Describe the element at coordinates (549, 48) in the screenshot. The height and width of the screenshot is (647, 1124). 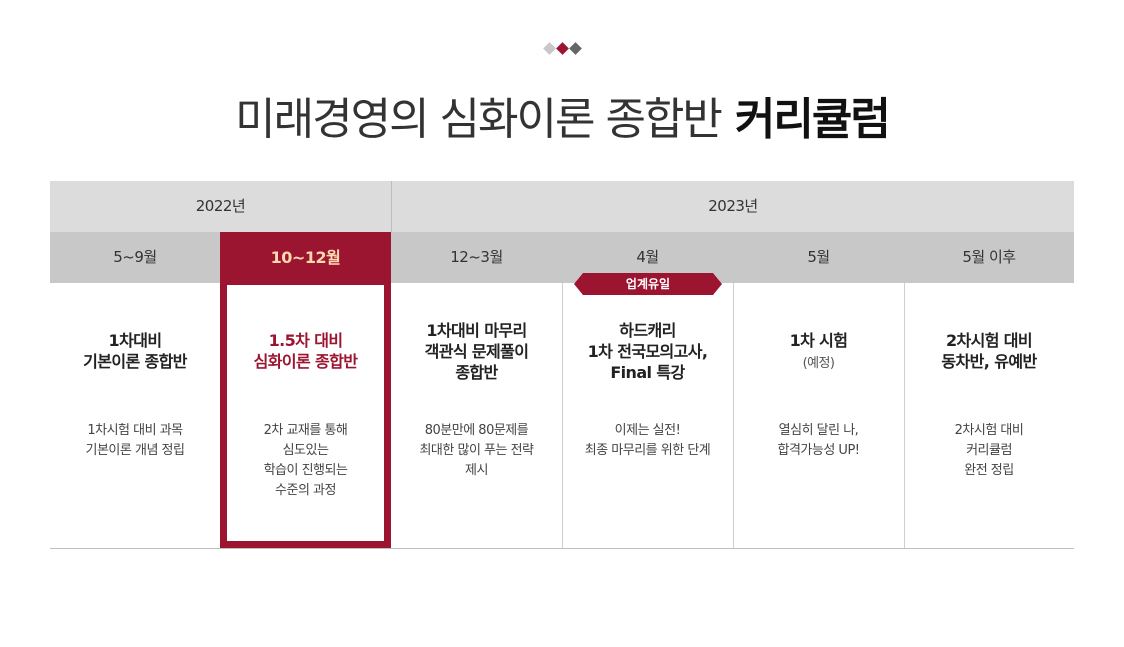
I see `diamond-icon-gray` at that location.